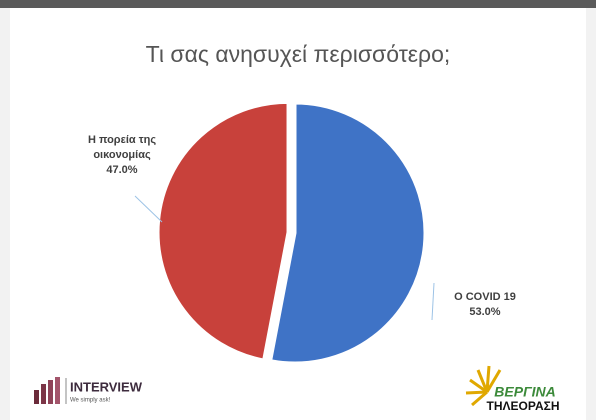 This screenshot has width=596, height=420. Describe the element at coordinates (485, 297) in the screenshot. I see `slice-label: Ο COVID 19` at that location.